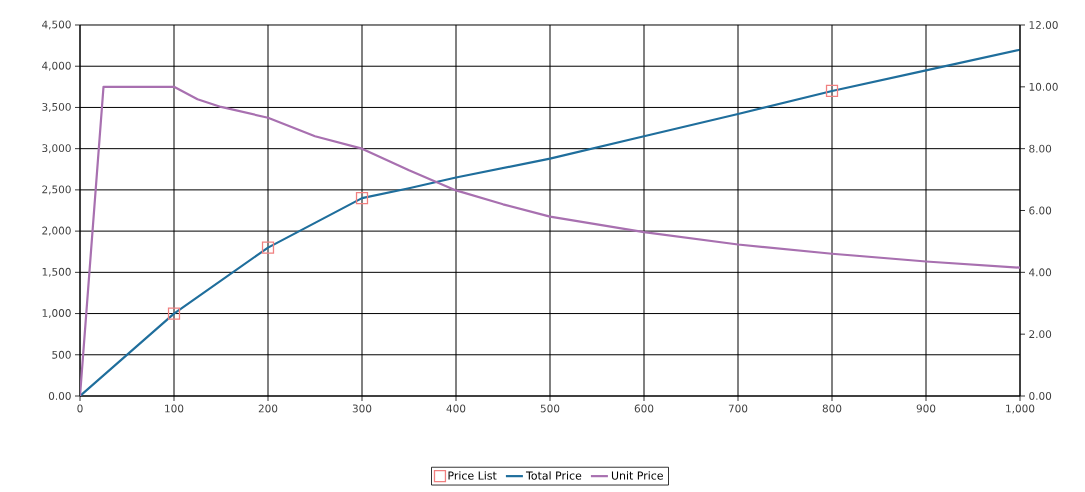  Describe the element at coordinates (1020, 409) in the screenshot. I see `x-tick-label: 1,000` at that location.